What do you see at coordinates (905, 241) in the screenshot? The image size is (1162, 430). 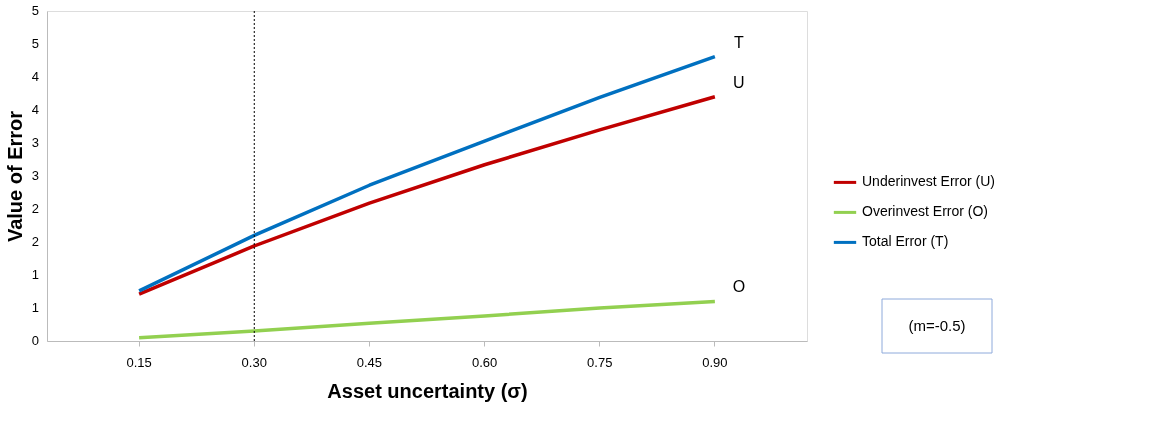 I see `legend-label: Total Error (T)` at bounding box center [905, 241].